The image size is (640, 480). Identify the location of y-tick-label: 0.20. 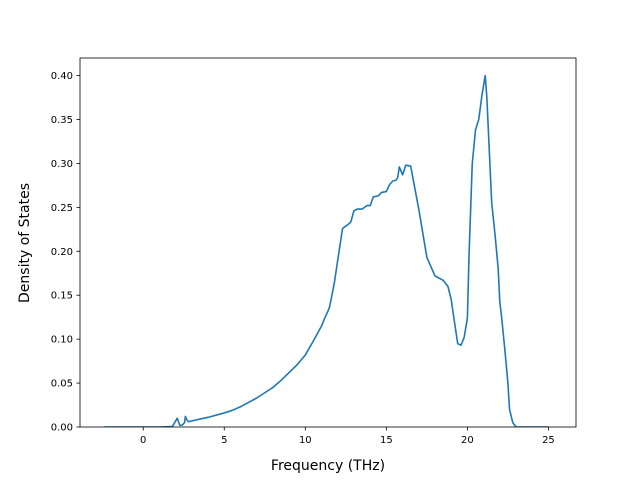
(62, 252).